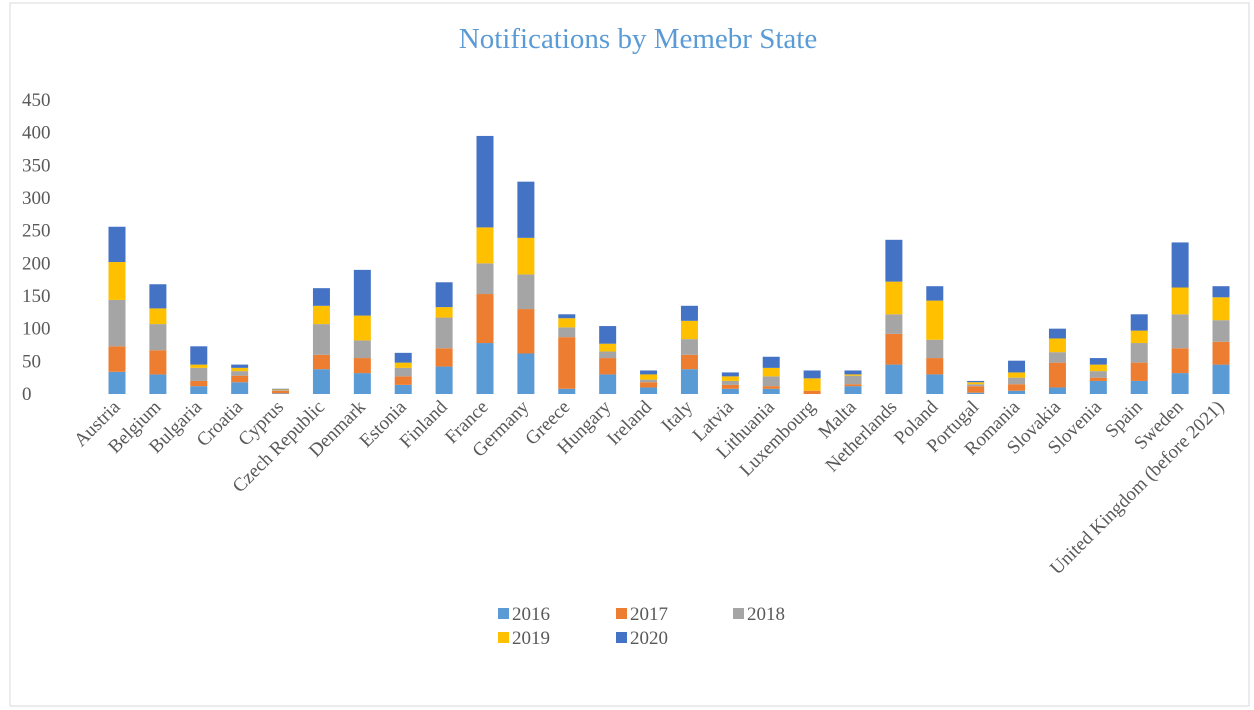  I want to click on legend-label: 2018, so click(766, 614).